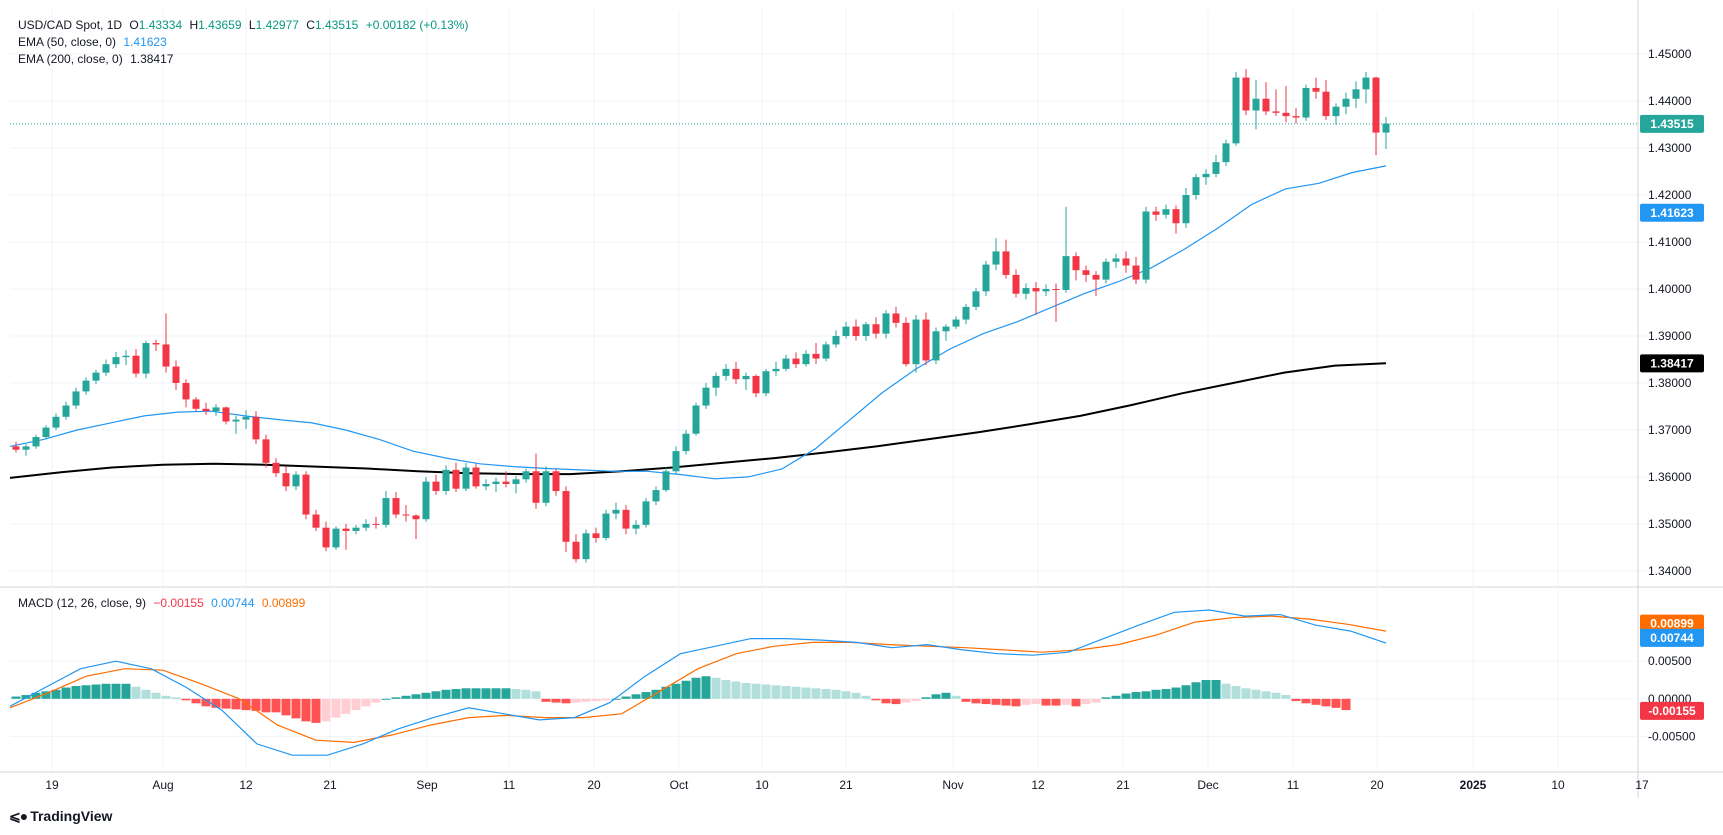  I want to click on time-tick-label: 20, so click(1377, 785).